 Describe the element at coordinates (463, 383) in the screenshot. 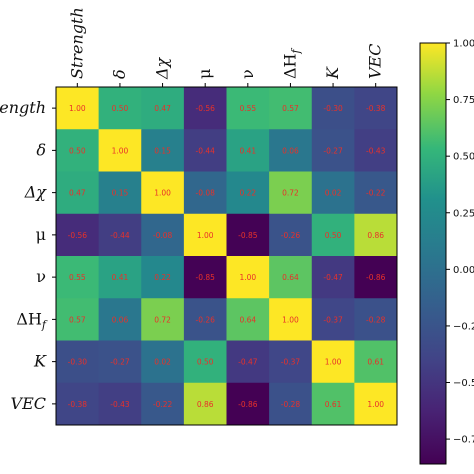

I see `colorbar-tick-label: −0.50` at that location.